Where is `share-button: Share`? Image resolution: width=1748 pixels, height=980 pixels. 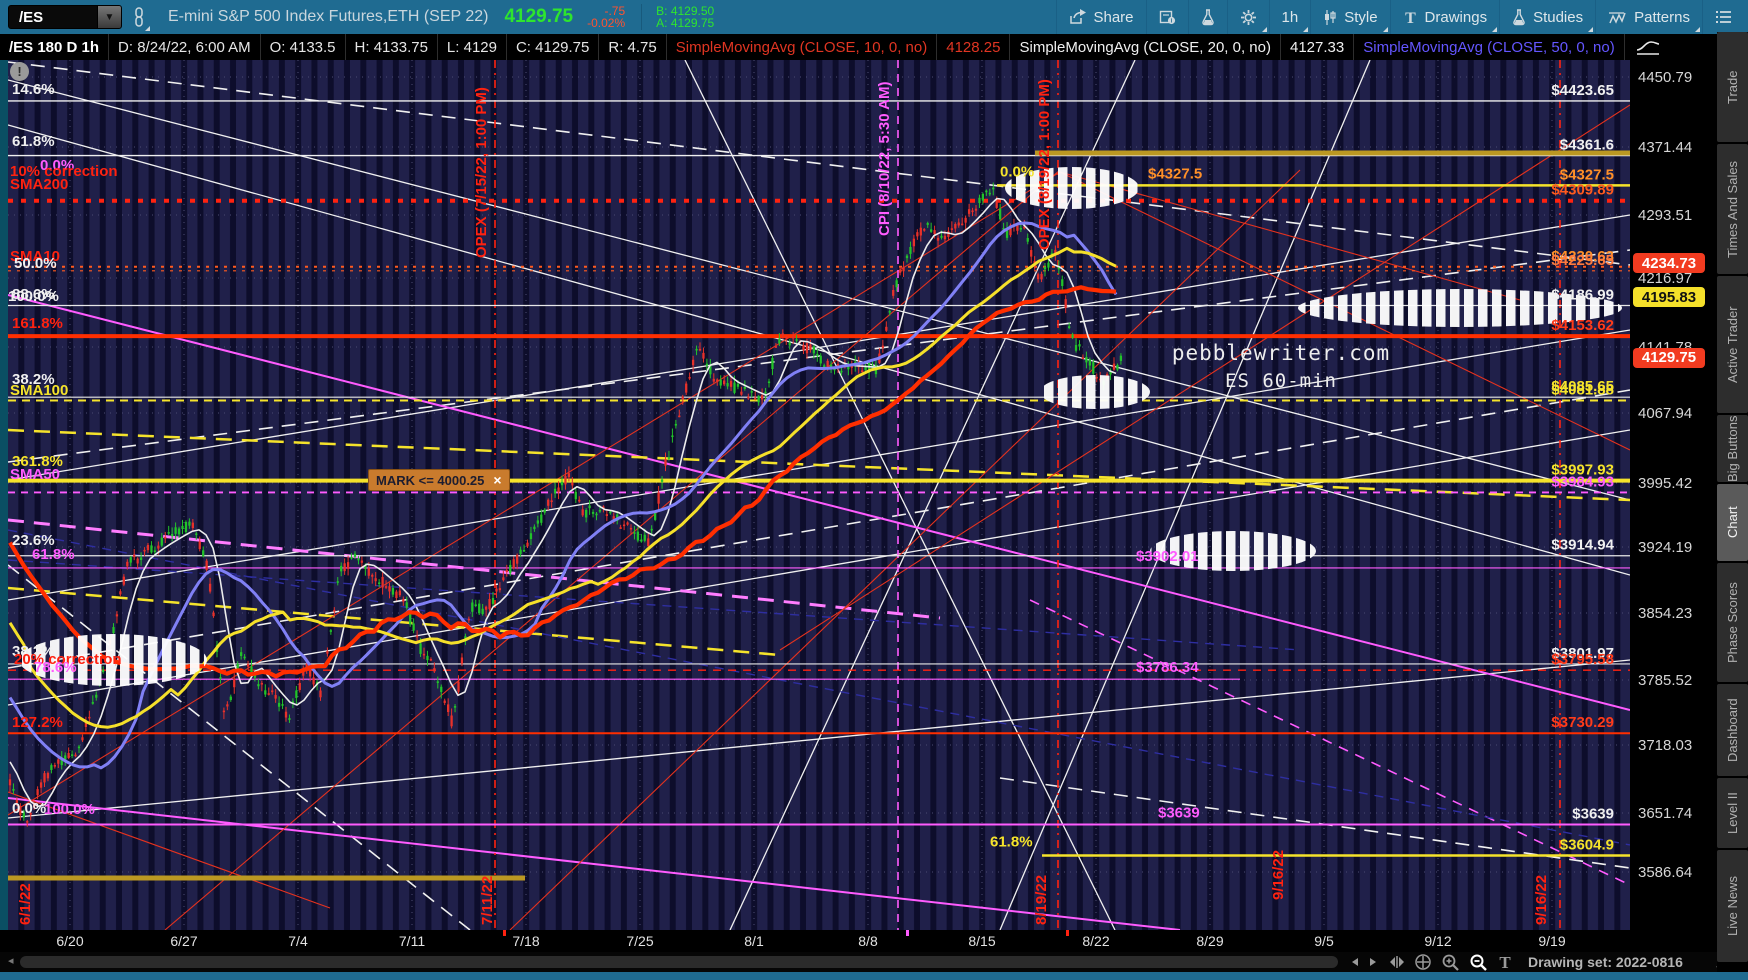
share-button: Share is located at coordinates (1100, 17).